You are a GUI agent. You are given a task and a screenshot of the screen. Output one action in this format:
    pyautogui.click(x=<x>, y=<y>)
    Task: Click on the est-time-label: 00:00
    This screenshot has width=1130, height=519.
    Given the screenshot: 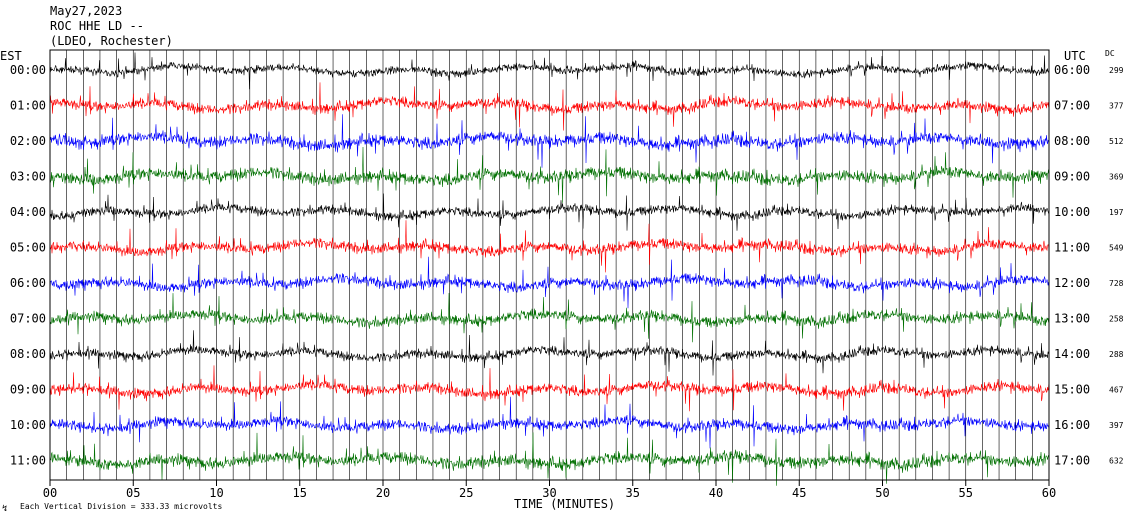 What is the action you would take?
    pyautogui.click(x=28, y=70)
    